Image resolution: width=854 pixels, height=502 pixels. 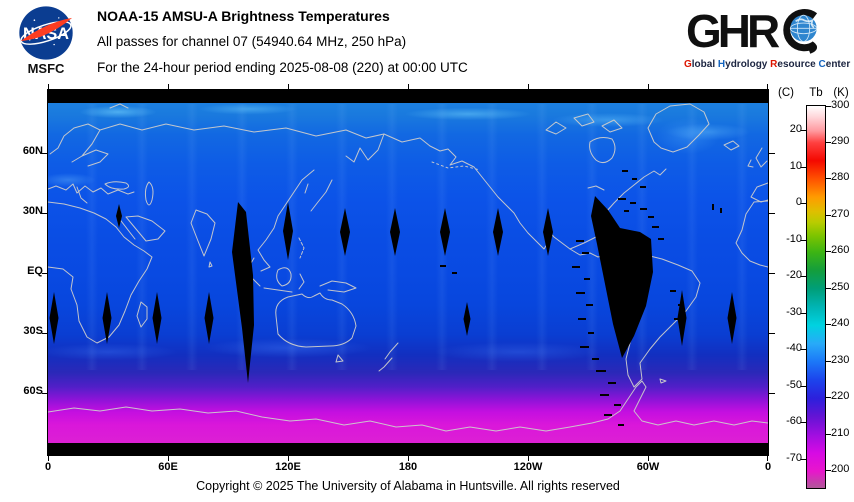 I want to click on cbar-k-260: 260, so click(x=840, y=250).